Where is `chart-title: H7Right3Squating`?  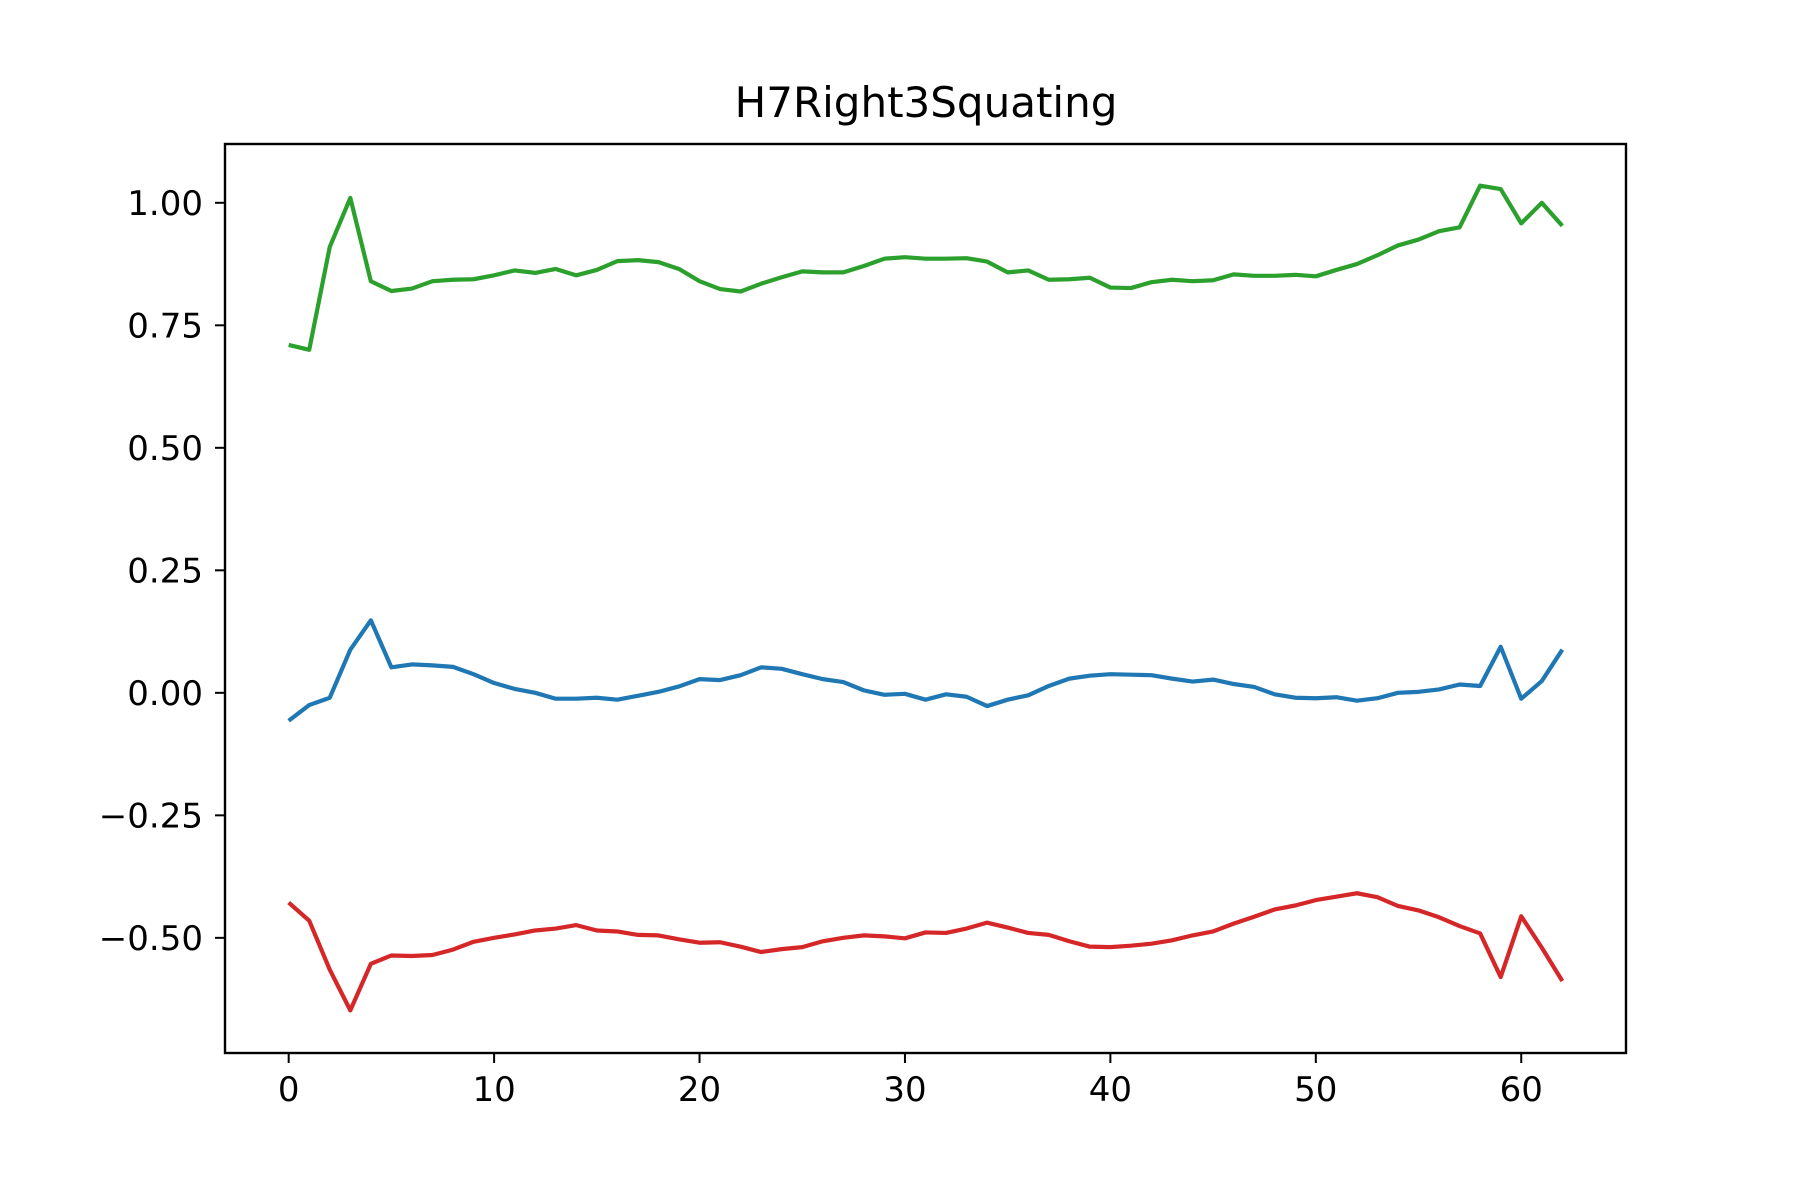 chart-title: H7Right3Squating is located at coordinates (926, 102).